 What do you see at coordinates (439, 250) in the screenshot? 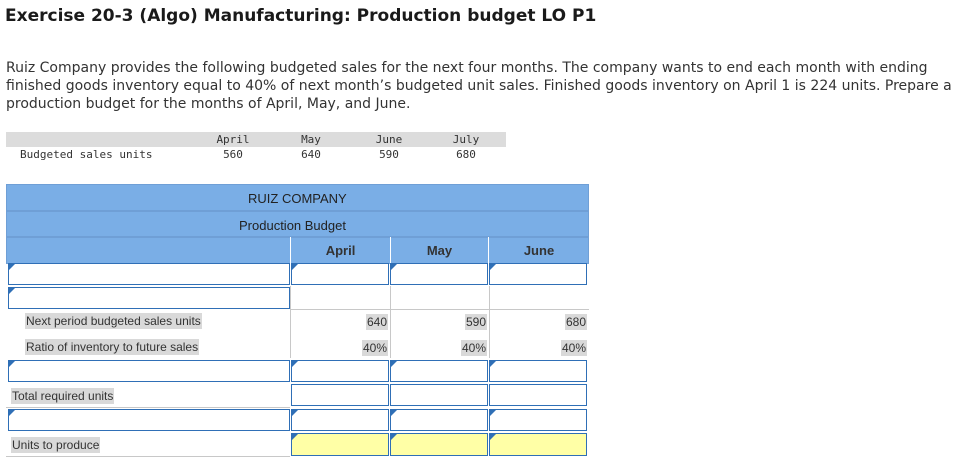
I see `column-header-may: May` at bounding box center [439, 250].